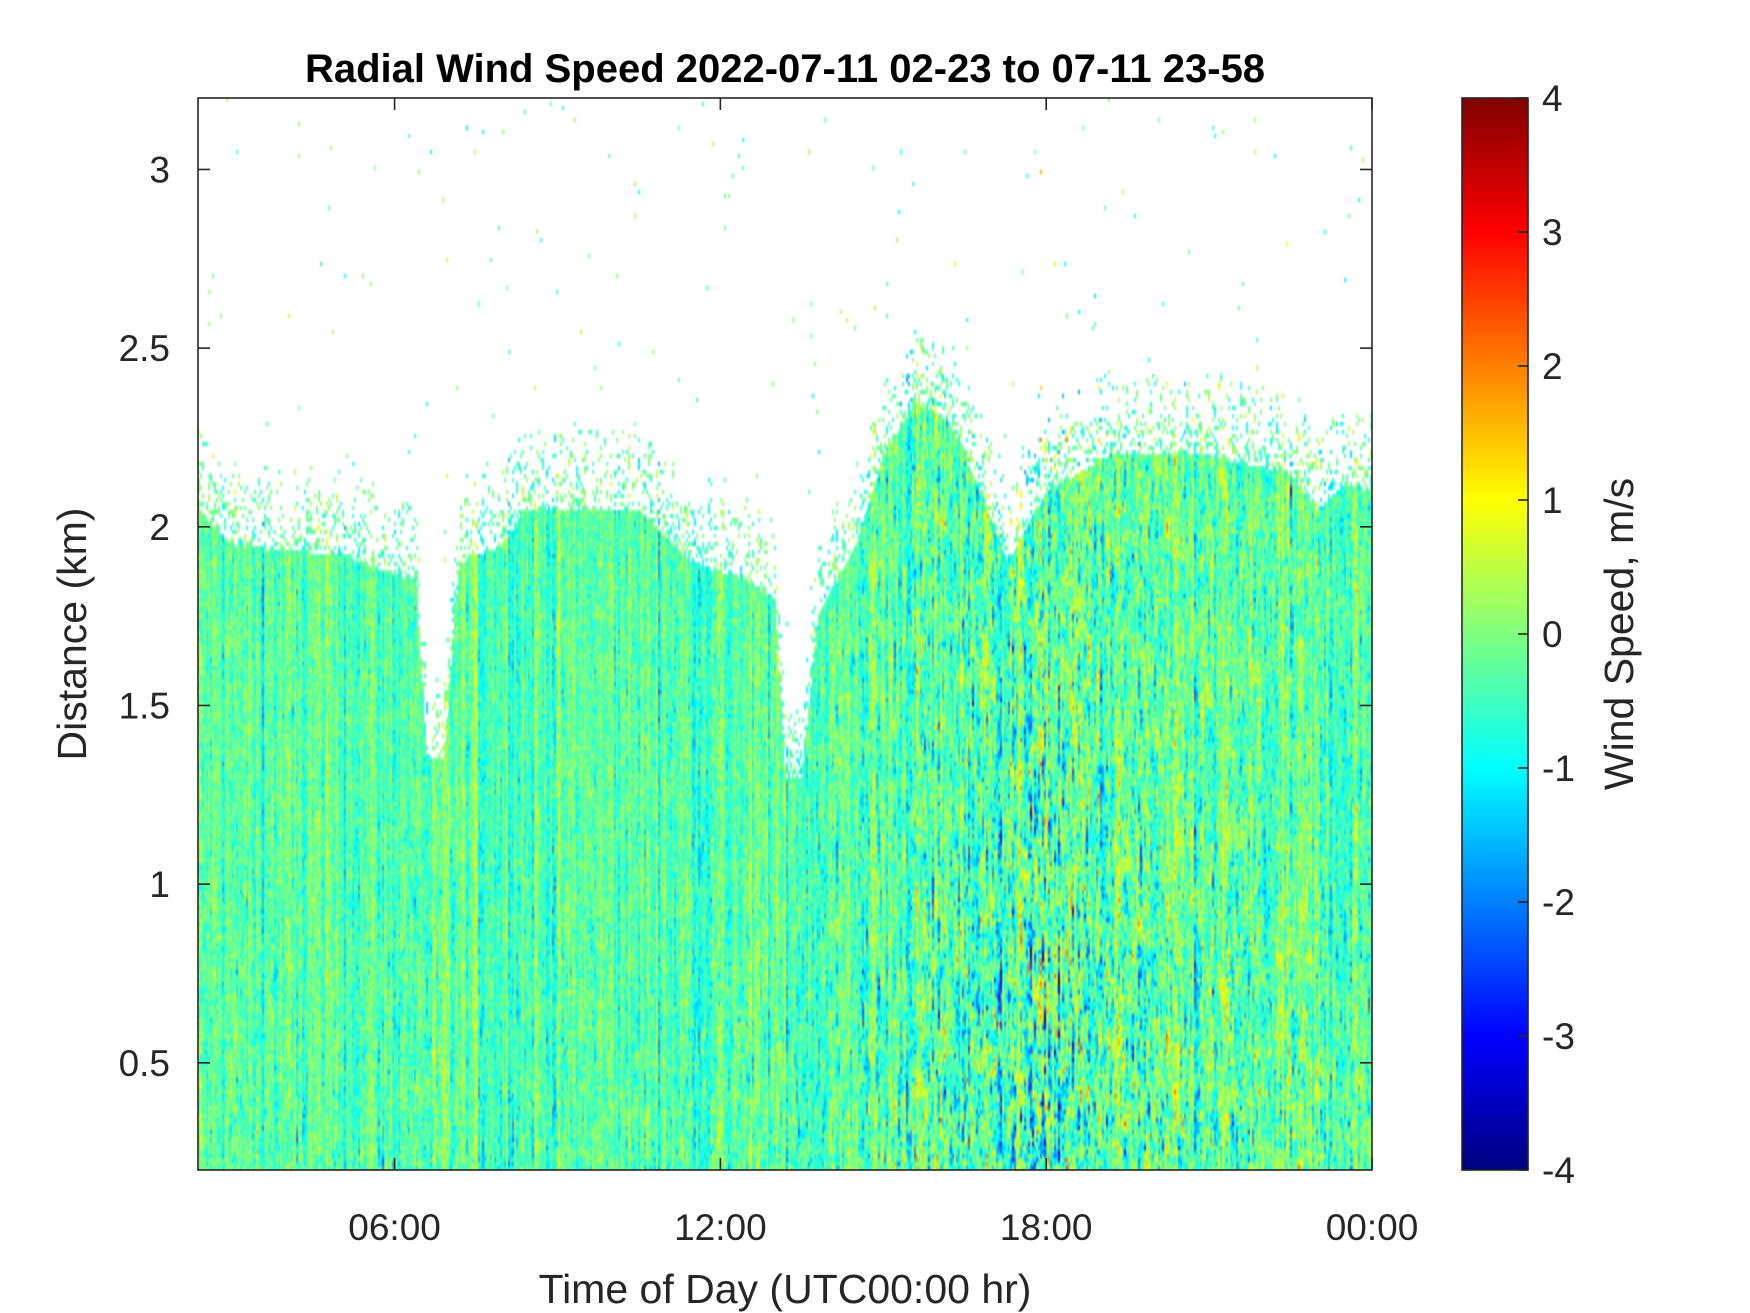 Image resolution: width=1750 pixels, height=1313 pixels. What do you see at coordinates (1619, 634) in the screenshot?
I see `colorbar-title: Wind Speed, m/s` at bounding box center [1619, 634].